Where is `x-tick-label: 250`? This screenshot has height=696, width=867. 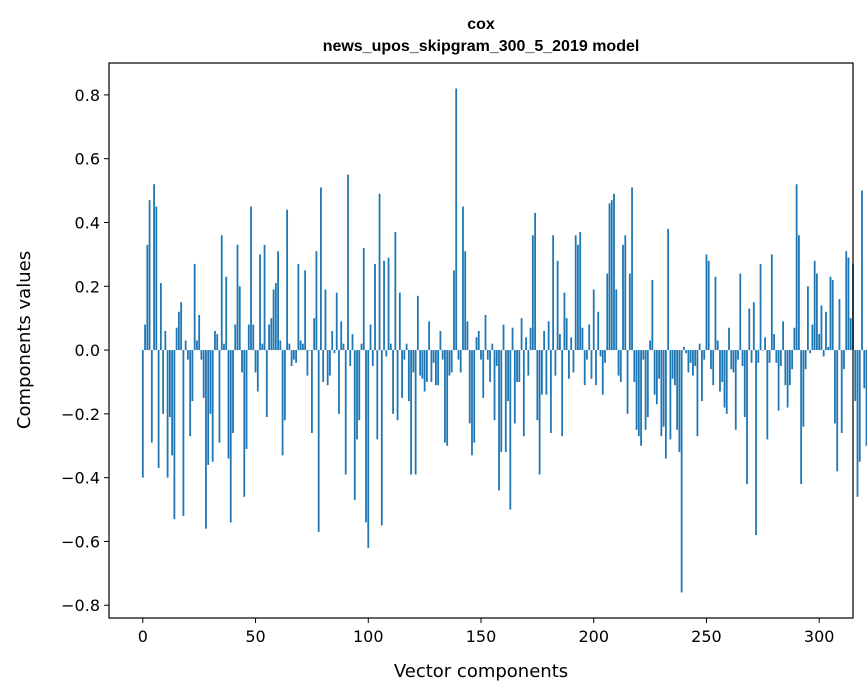
x-tick-label: 250 is located at coordinates (706, 636).